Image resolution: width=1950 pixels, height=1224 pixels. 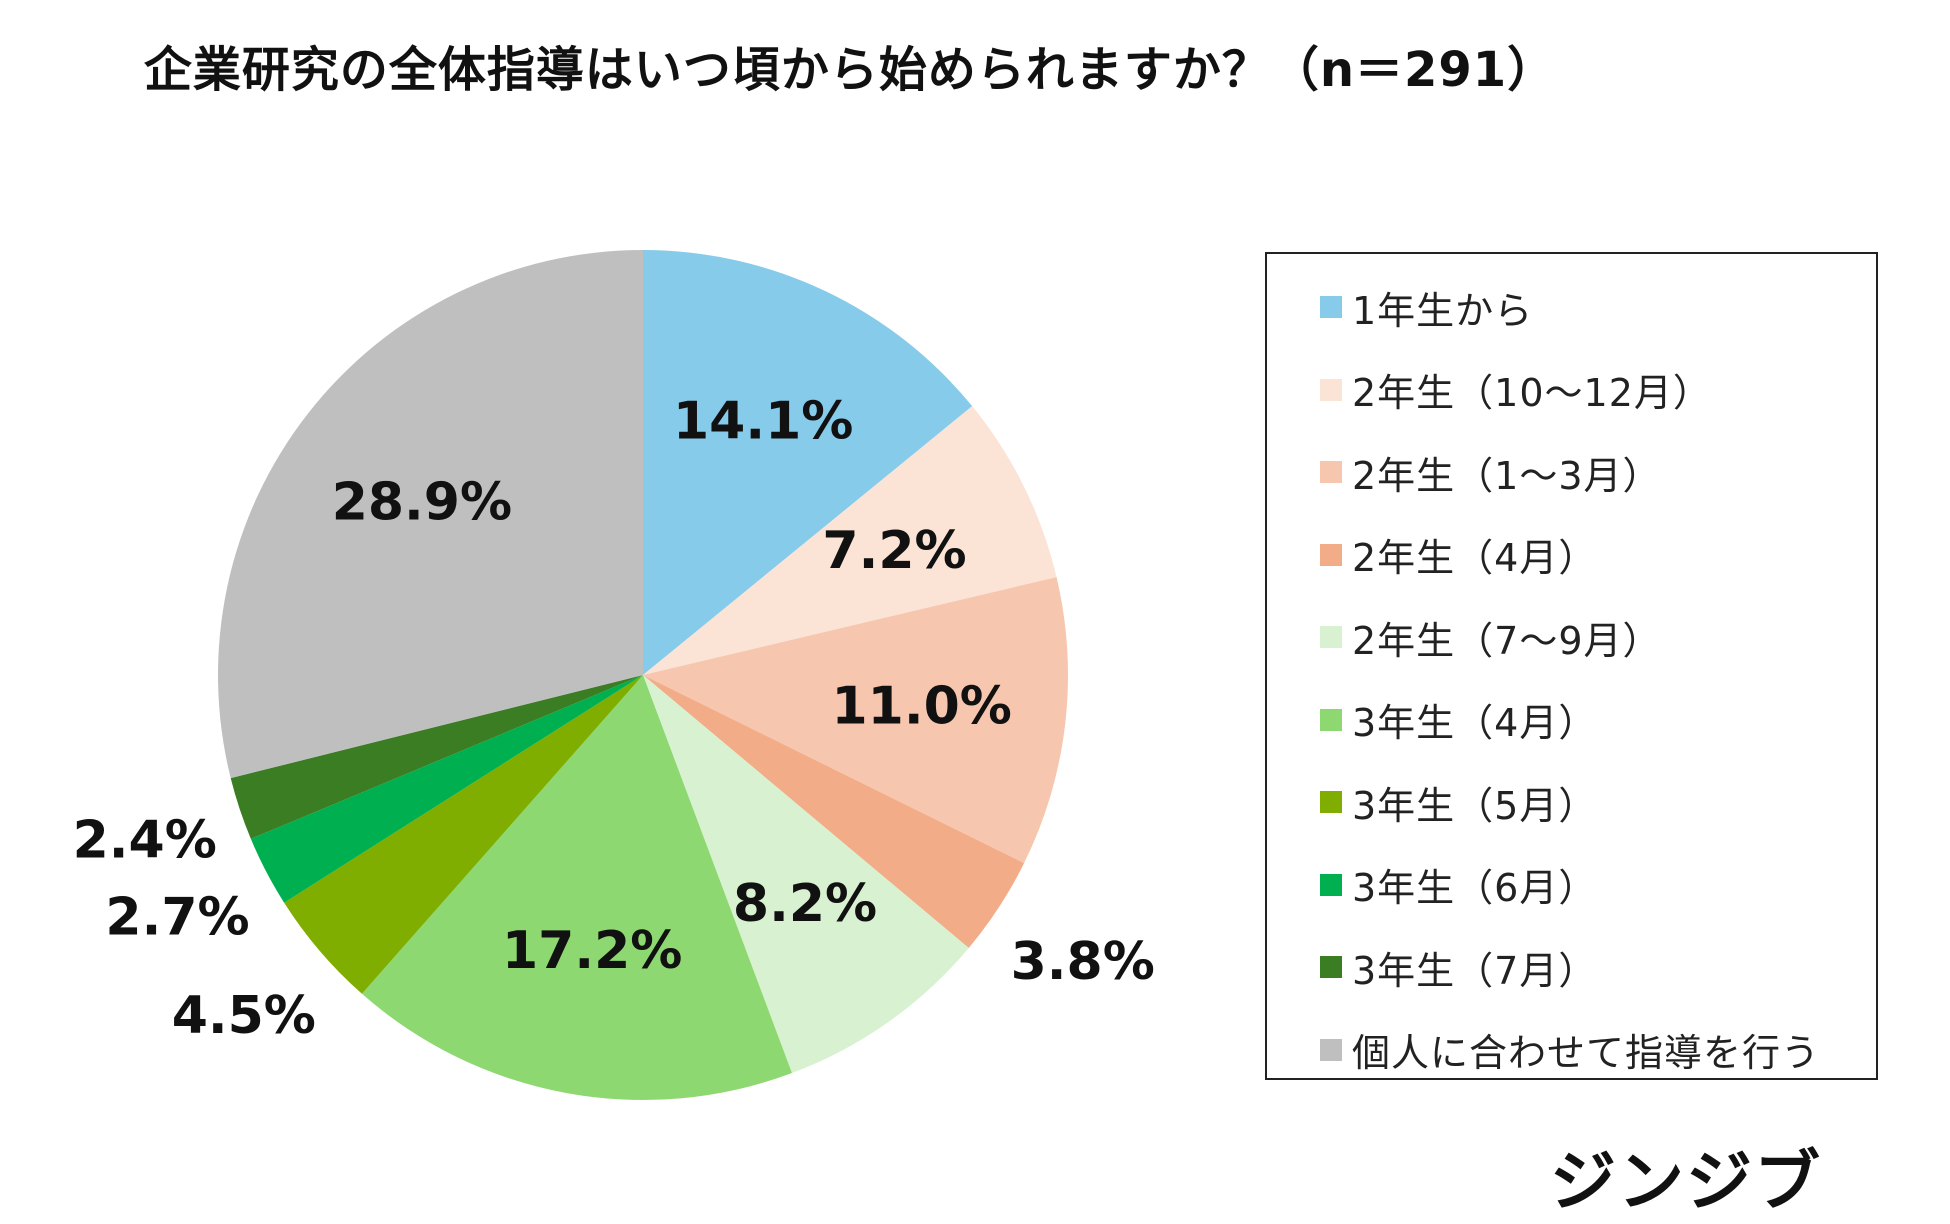 I want to click on legend-label: 2年生（4月）, so click(x=1475, y=558).